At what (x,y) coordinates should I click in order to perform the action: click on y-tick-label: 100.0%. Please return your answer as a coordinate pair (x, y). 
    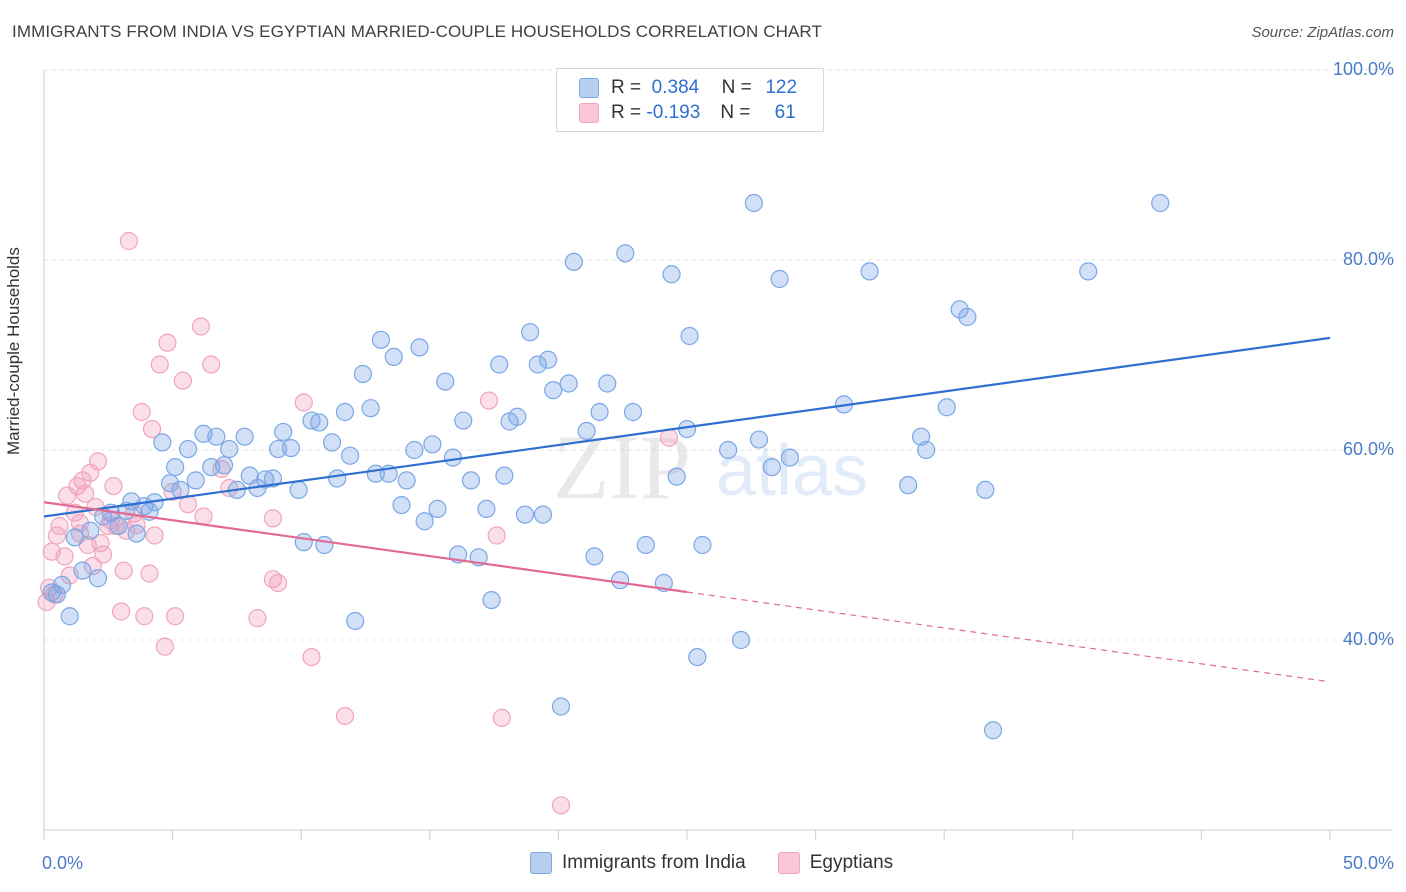
    Looking at the image, I should click on (1363, 69).